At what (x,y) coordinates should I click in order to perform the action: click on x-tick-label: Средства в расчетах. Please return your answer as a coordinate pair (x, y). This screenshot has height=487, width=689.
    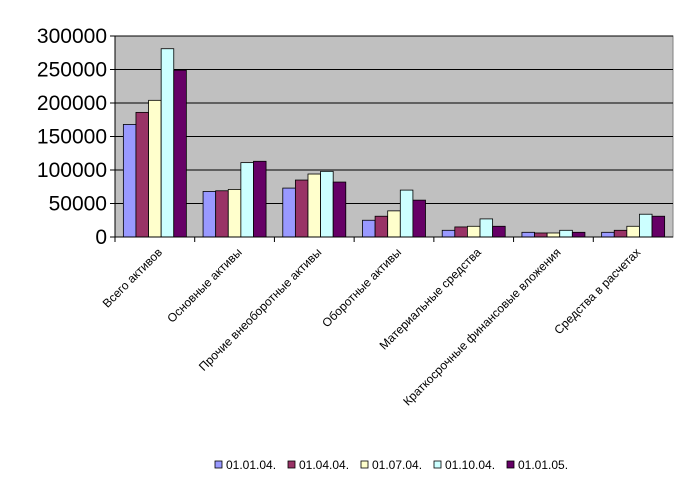
    Looking at the image, I should click on (597, 291).